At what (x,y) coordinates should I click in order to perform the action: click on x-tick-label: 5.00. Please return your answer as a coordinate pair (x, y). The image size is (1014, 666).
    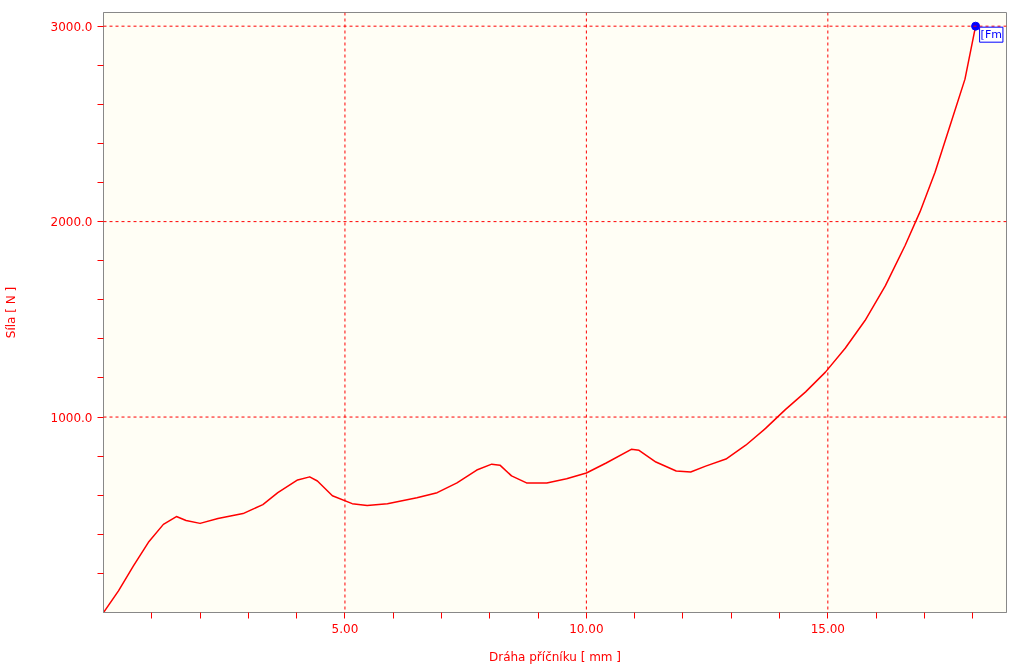
    Looking at the image, I should click on (345, 628).